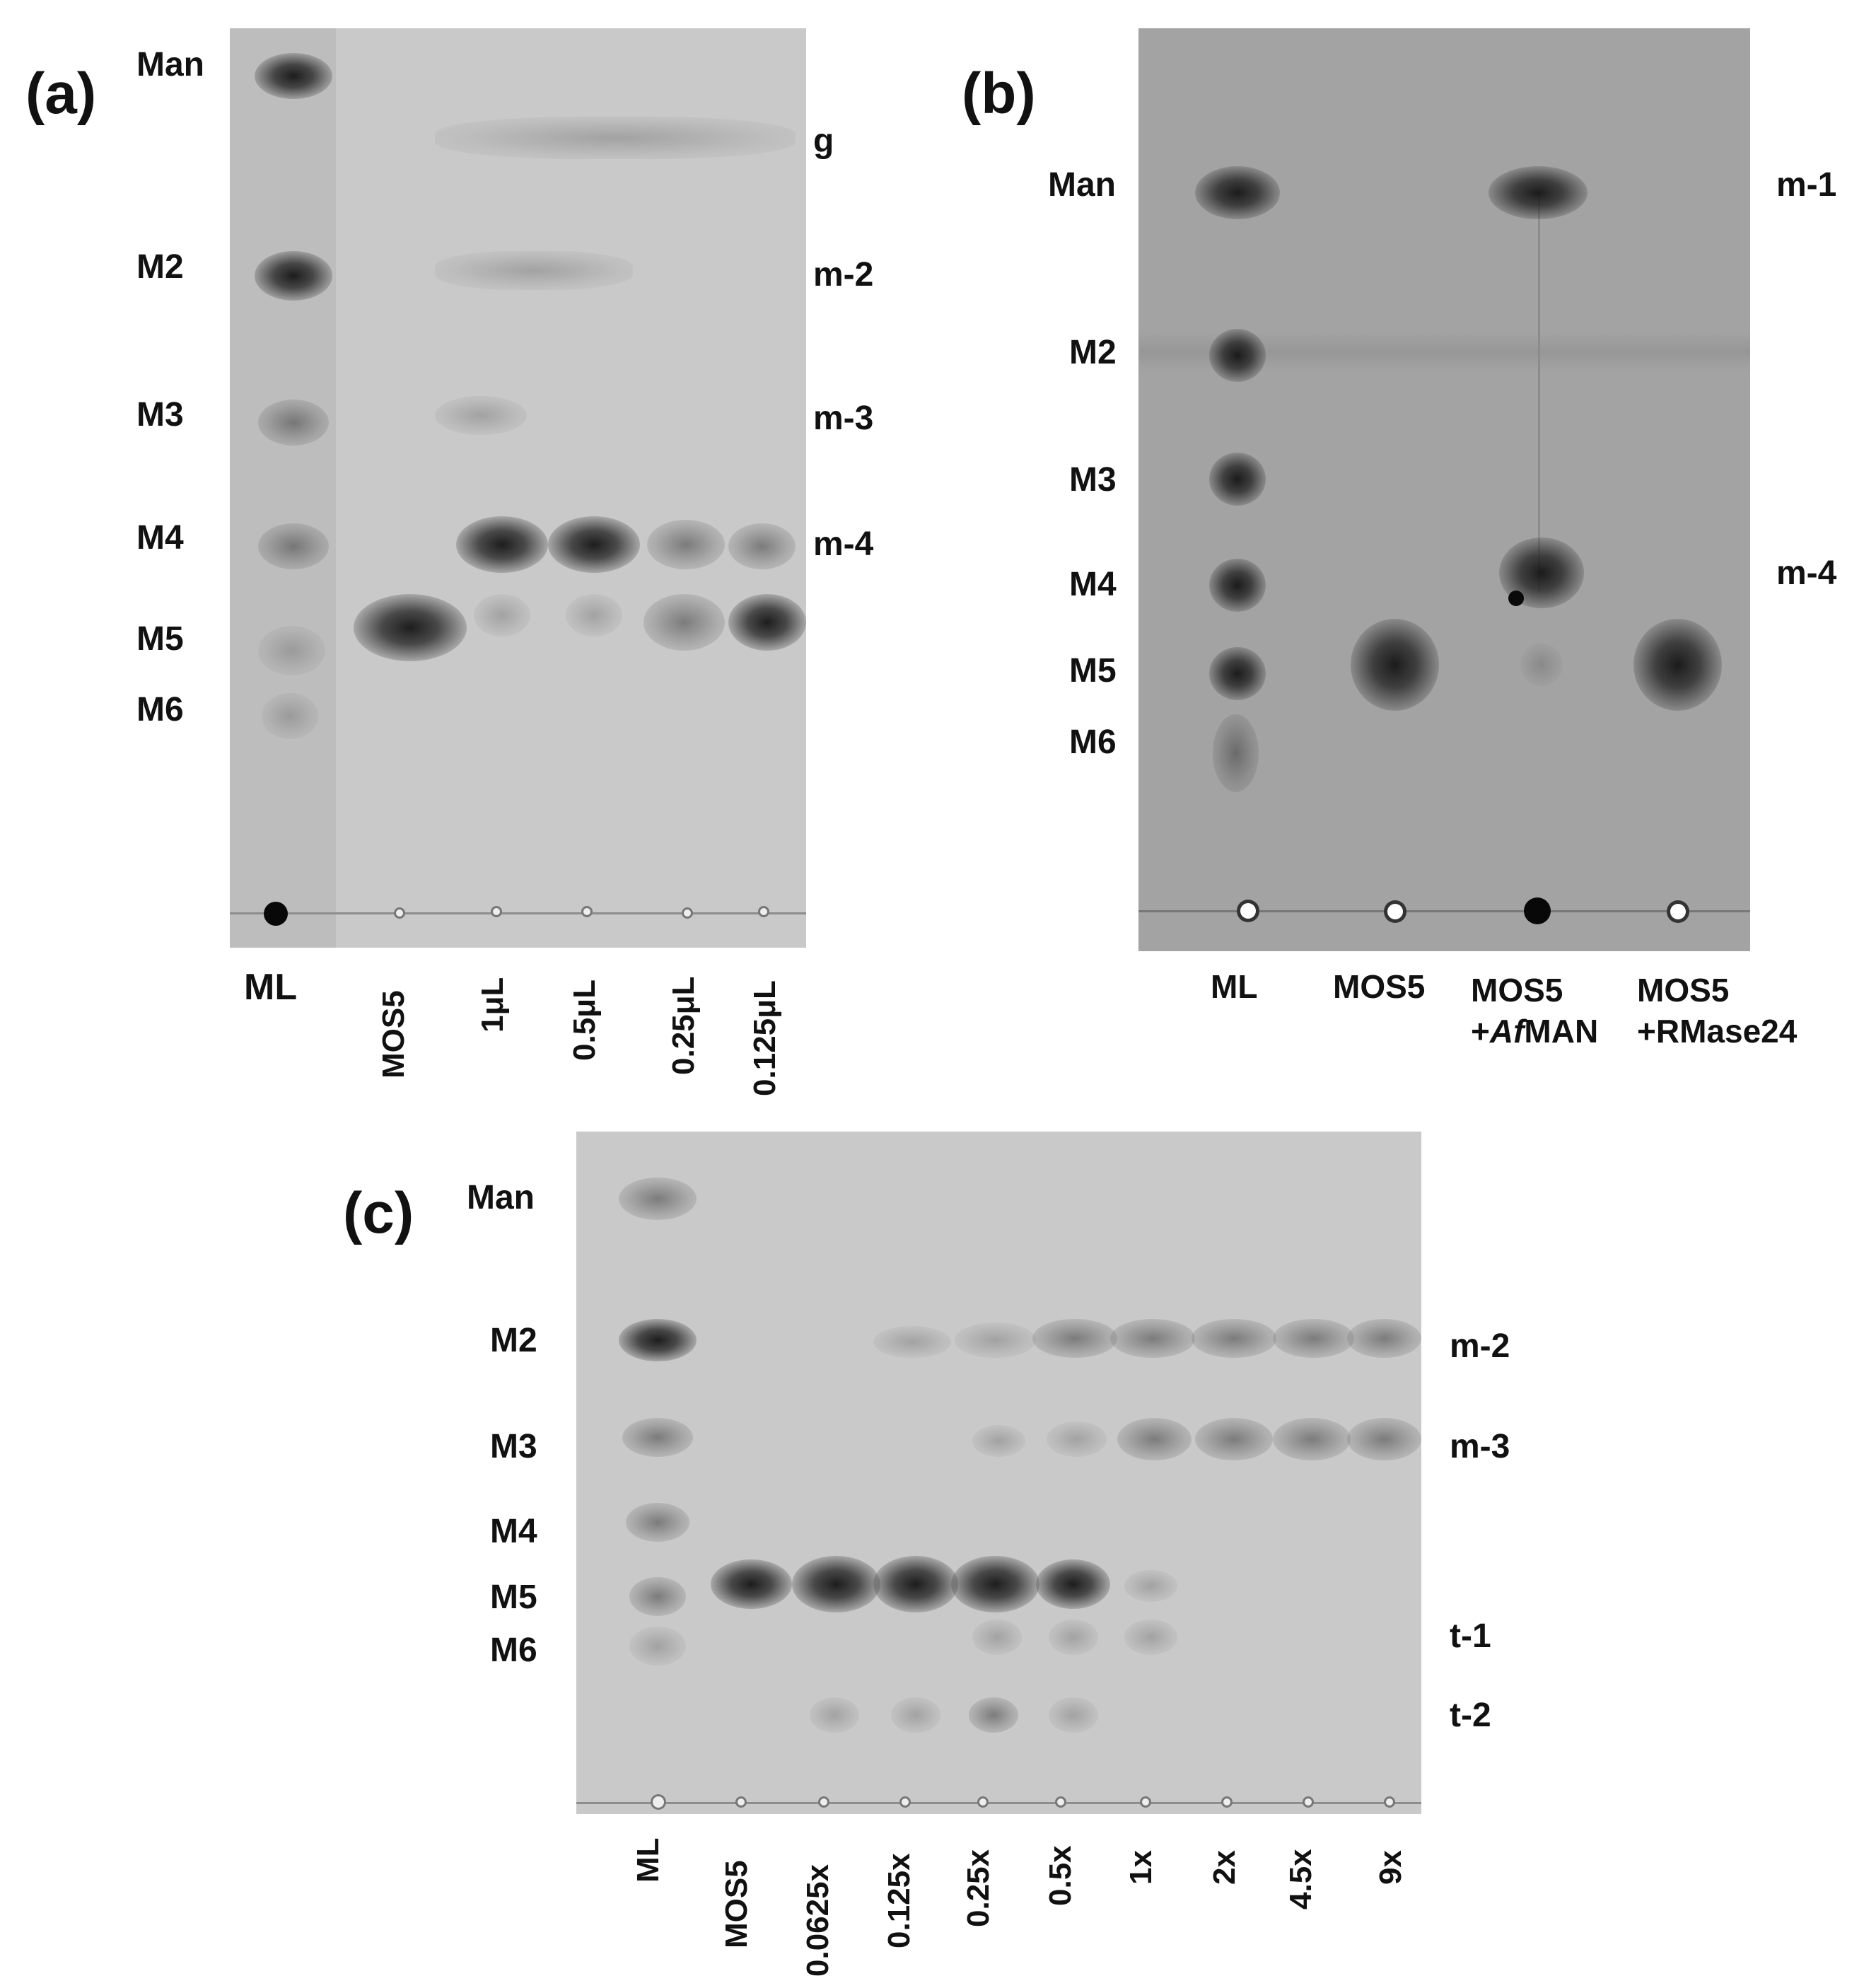 The width and height of the screenshot is (1864, 1988). What do you see at coordinates (534, 270) in the screenshot?
I see `panel-a-m2-band` at bounding box center [534, 270].